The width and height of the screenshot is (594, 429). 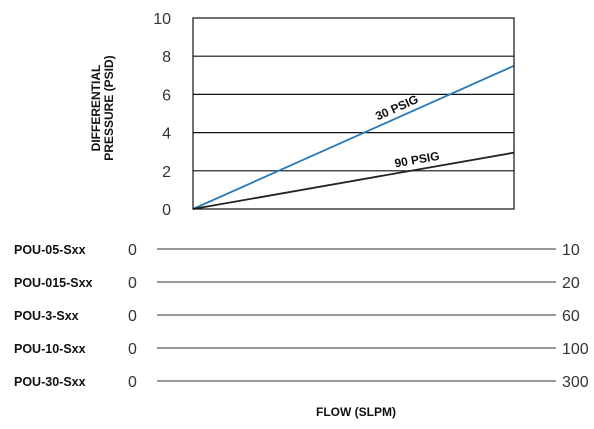 I want to click on model-label: POU-05-Sxx, so click(x=50, y=250).